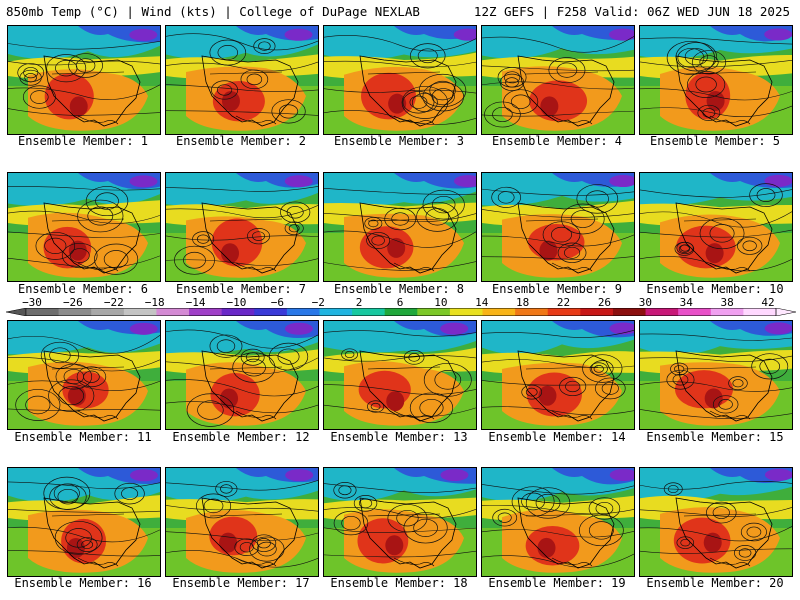 This screenshot has width=800, height=600. I want to click on colorbar-tick-label: 14, so click(482, 302).